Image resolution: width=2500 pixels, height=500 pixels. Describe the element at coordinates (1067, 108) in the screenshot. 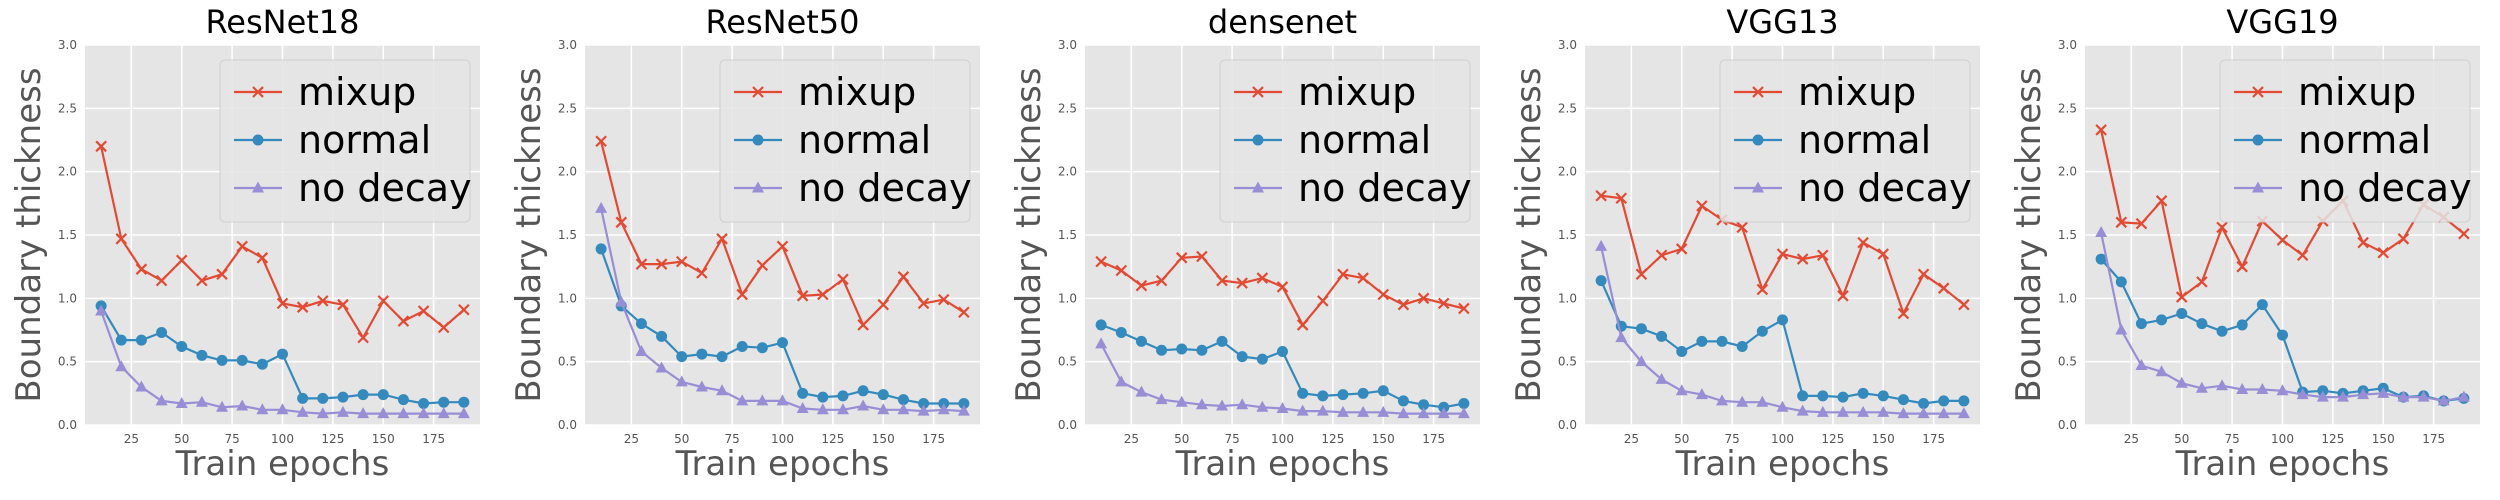

I see `y-tick-label: 2.5` at that location.